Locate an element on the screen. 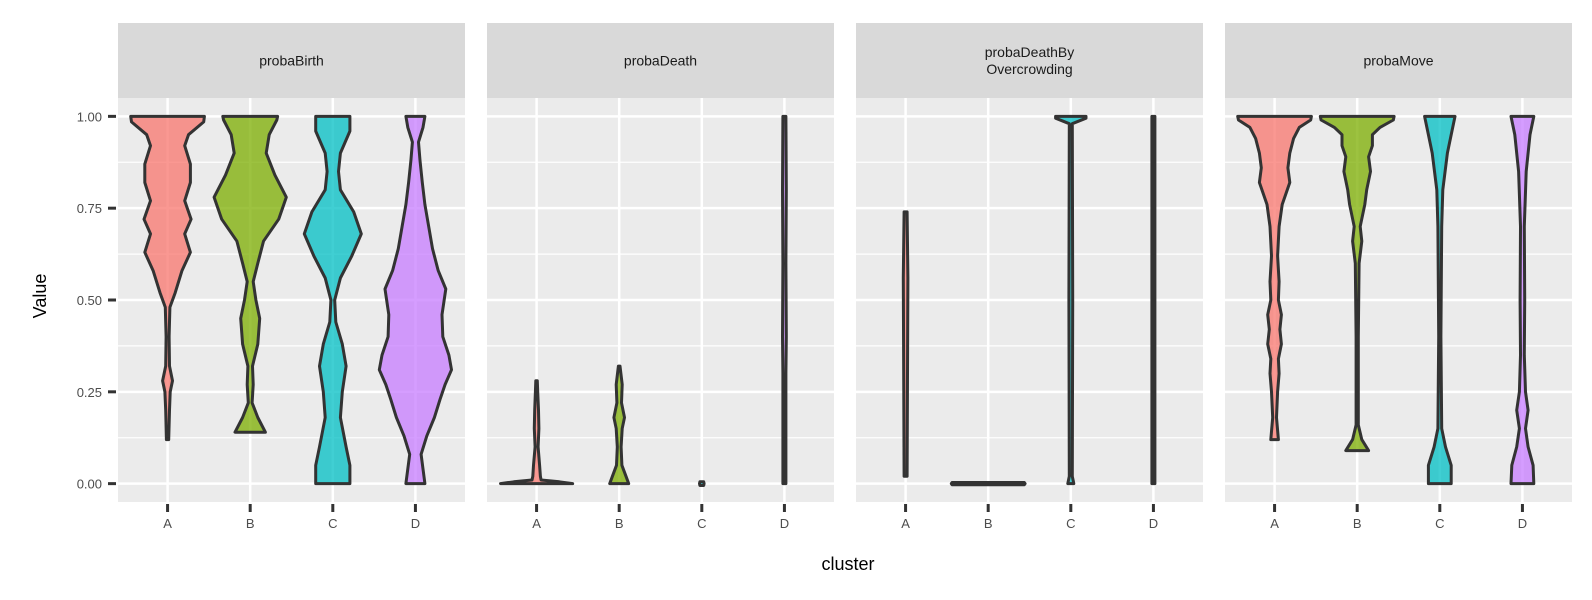 The width and height of the screenshot is (1592, 600). y-axis: 0.00 0.25 0.50 0.75 1.00 is located at coordinates (96, 300).